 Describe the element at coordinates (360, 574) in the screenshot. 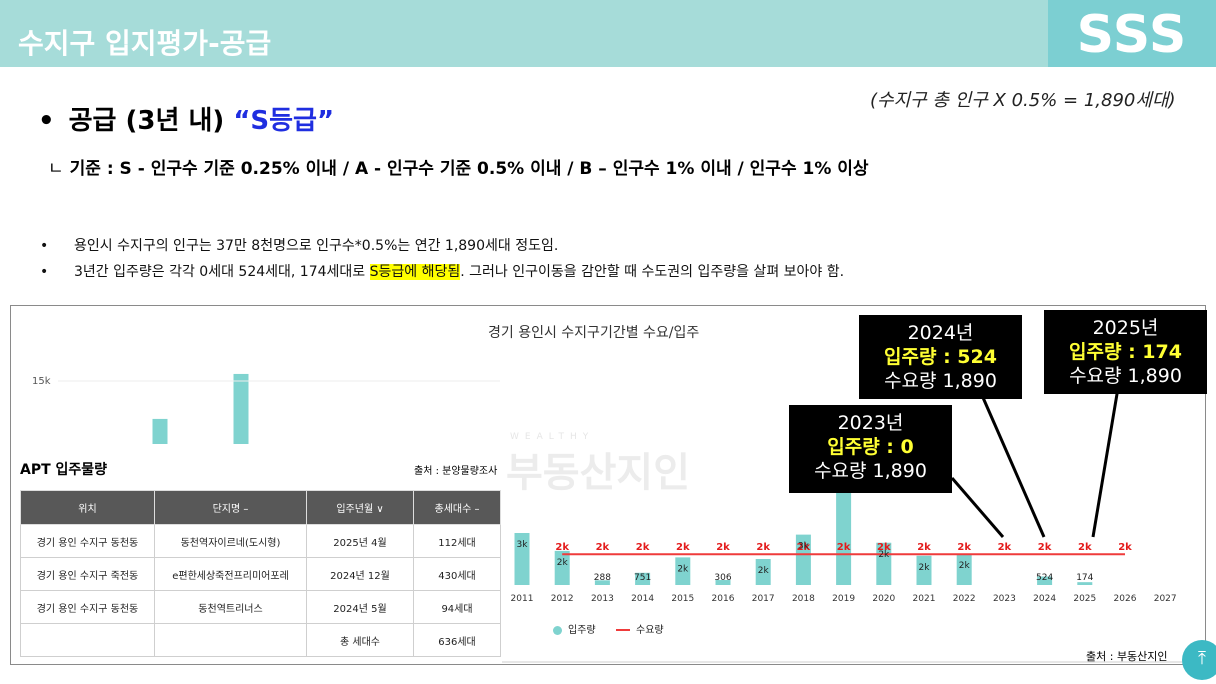

I see `table-cell: 2024년 12월` at that location.